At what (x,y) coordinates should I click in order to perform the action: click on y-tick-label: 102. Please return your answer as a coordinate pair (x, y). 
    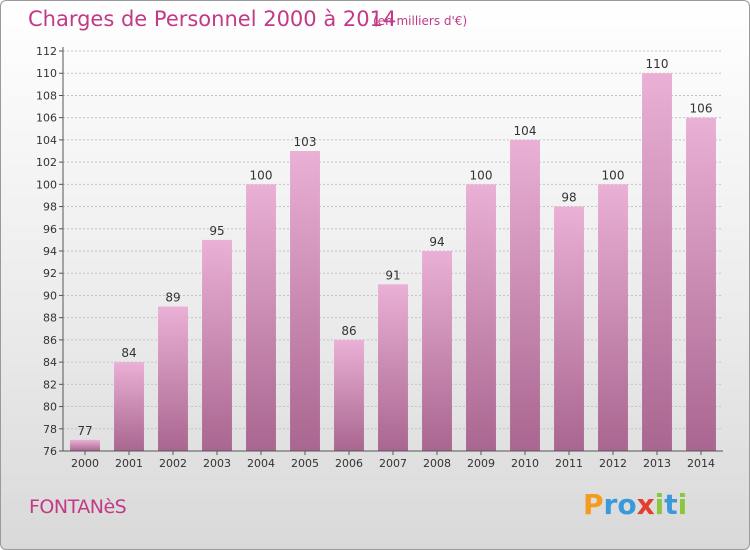
    Looking at the image, I should click on (46, 162).